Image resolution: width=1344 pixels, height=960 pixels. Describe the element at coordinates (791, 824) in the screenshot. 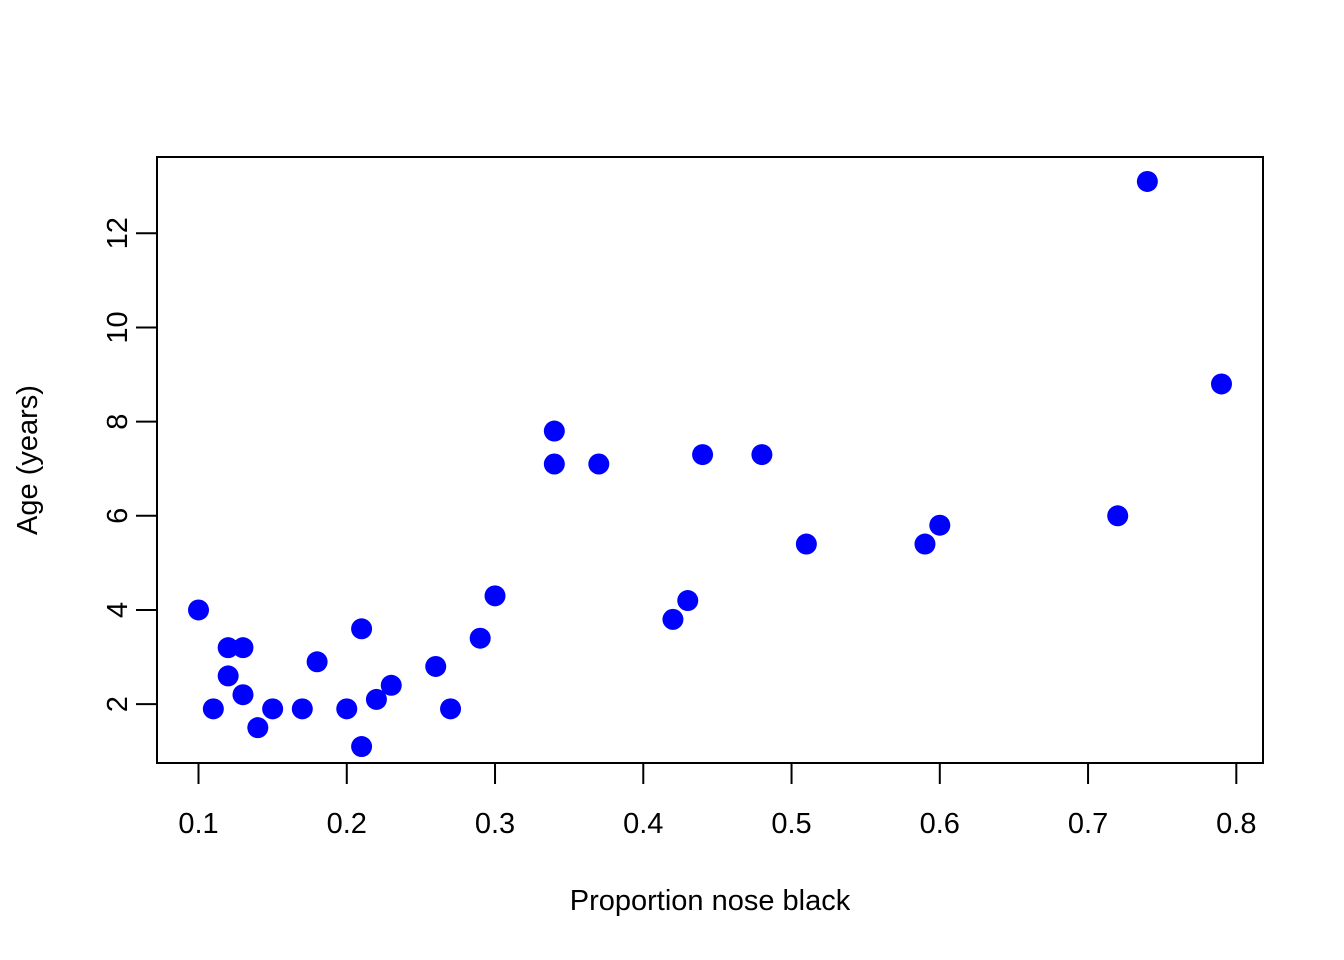

I see `x-tick-label: 0.5` at that location.